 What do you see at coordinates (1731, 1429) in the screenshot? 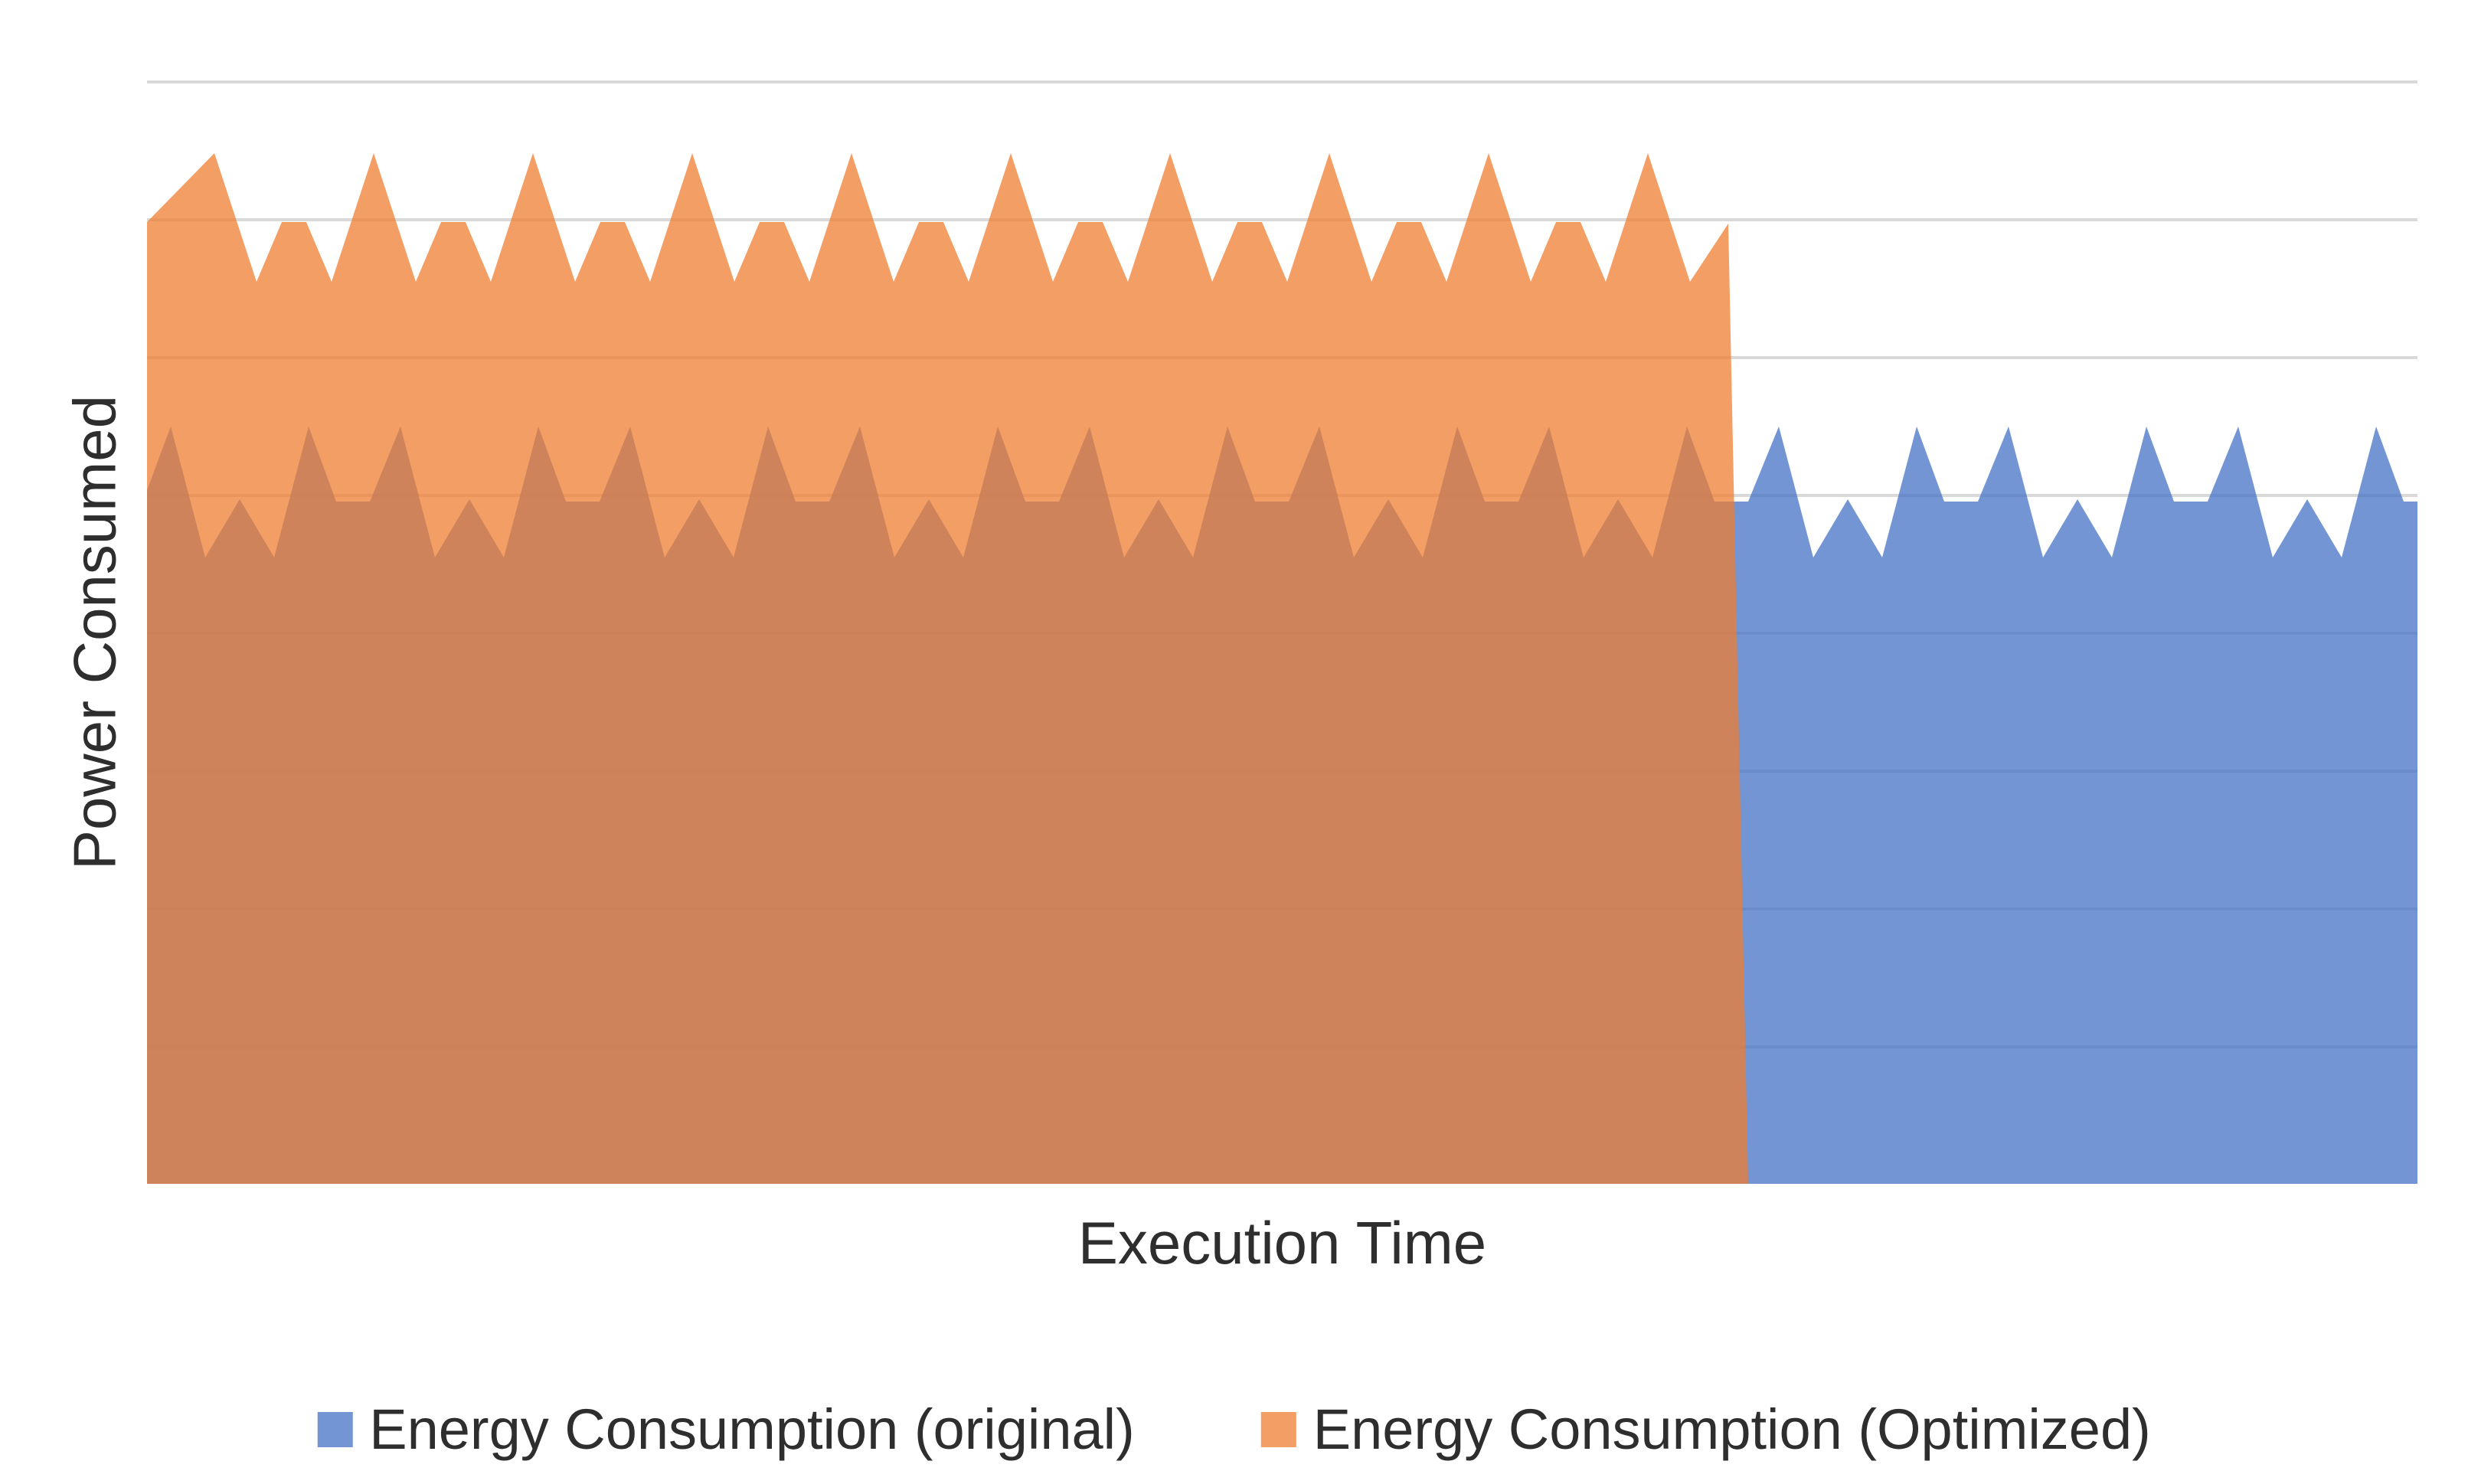
I see `legend-label-optimized: Energy Consumption (Optimized)` at bounding box center [1731, 1429].